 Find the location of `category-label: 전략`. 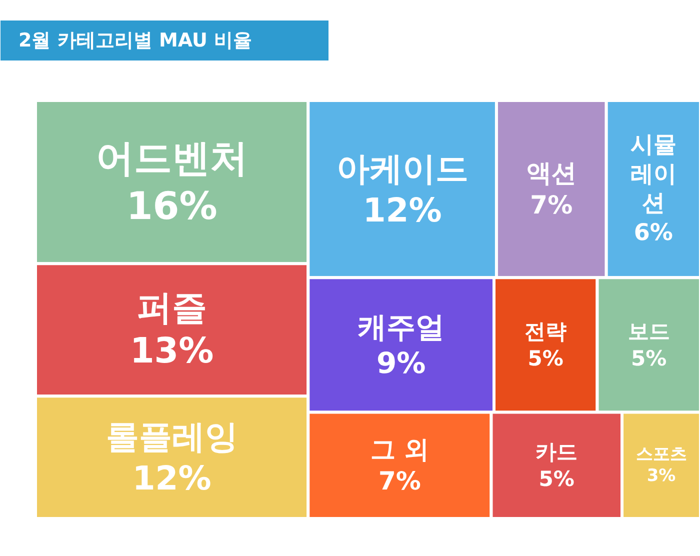

category-label: 전략 is located at coordinates (545, 332).